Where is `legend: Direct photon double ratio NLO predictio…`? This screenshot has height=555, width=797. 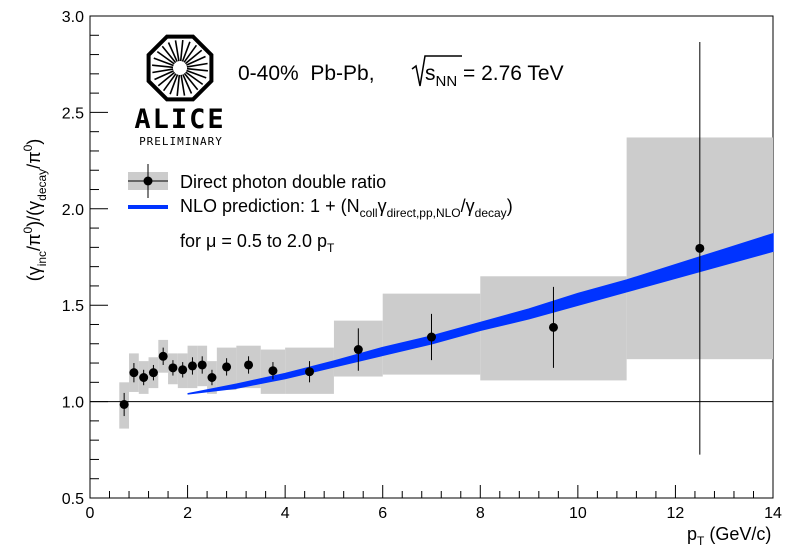 legend: Direct photon double ratio NLO predictio… is located at coordinates (320, 209).